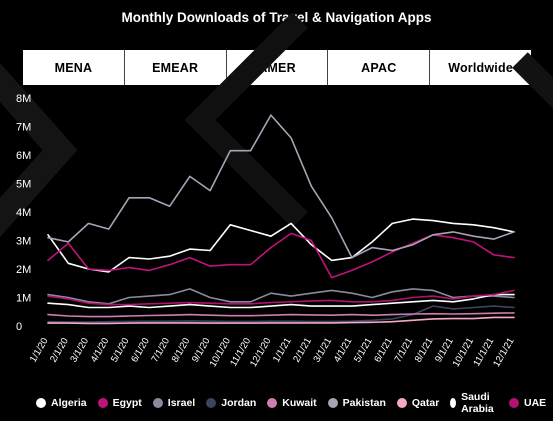 Image resolution: width=553 pixels, height=421 pixels. I want to click on legend-label: Saudi Arabia, so click(477, 403).